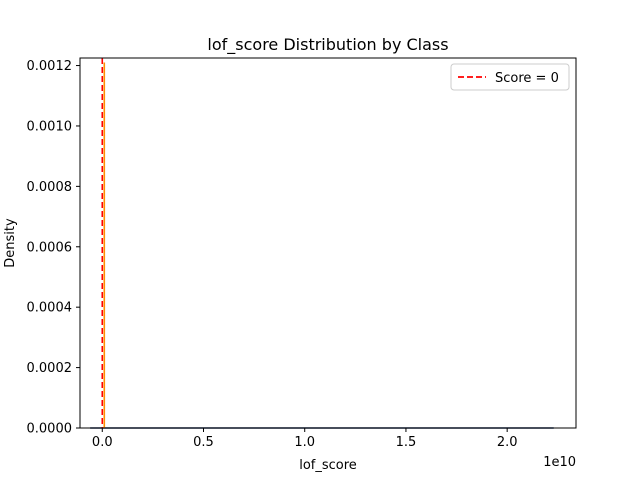 The width and height of the screenshot is (640, 480). I want to click on x-tick-label: 0.5, so click(203, 442).